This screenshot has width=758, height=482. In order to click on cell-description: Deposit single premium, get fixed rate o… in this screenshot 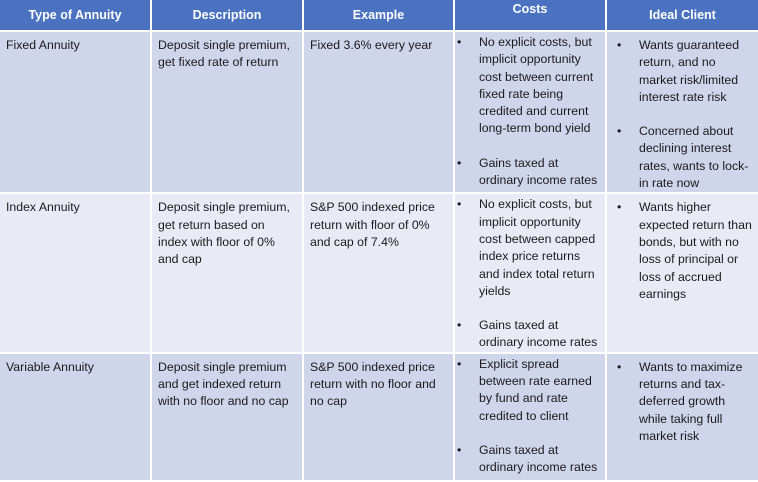, I will do `click(227, 113)`.